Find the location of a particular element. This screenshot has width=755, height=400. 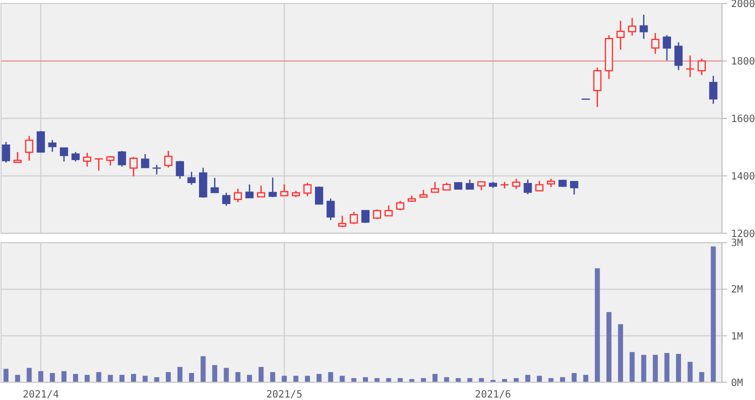

y-tick-label: 3M is located at coordinates (737, 244).